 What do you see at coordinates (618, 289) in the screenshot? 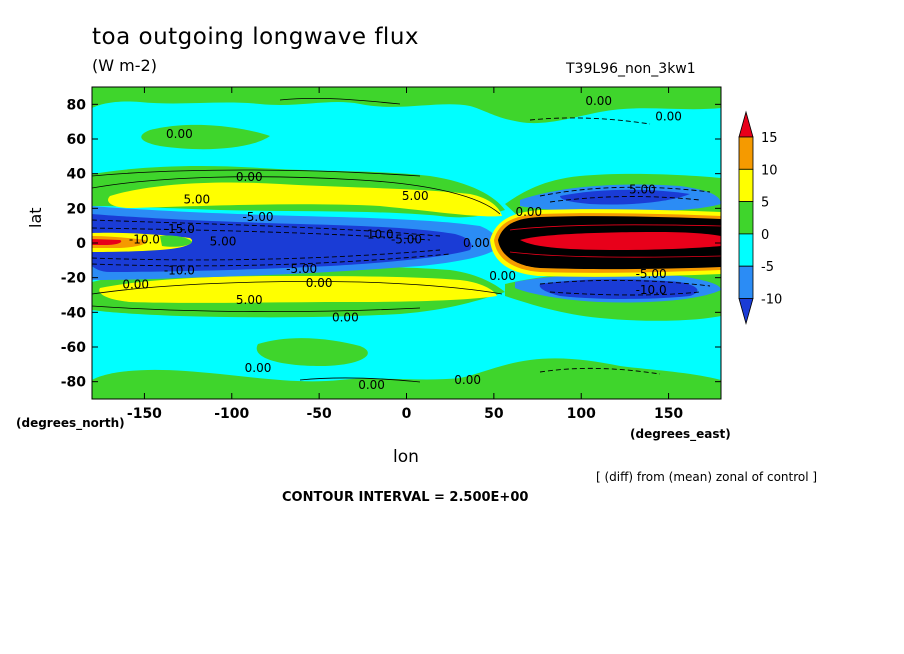
I see `fill-blue-east-south` at bounding box center [618, 289].